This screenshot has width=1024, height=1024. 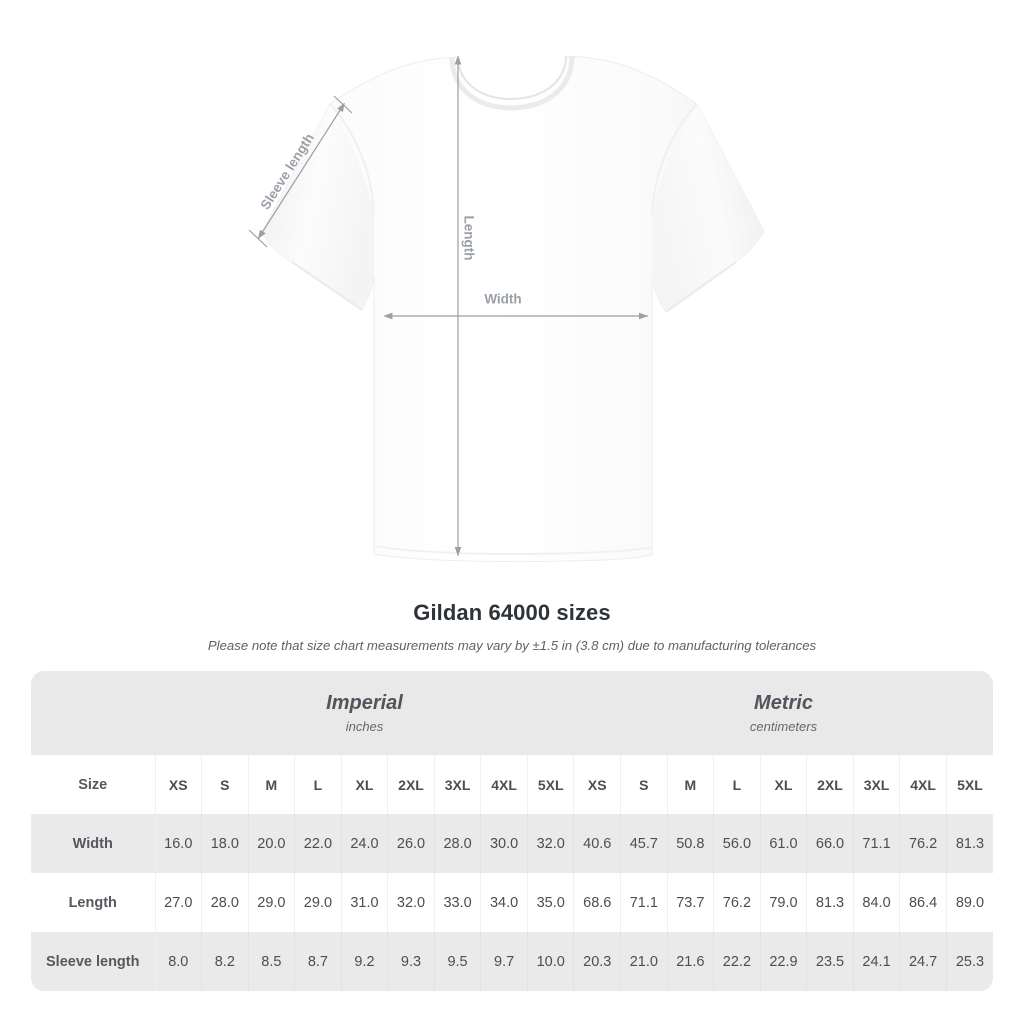 I want to click on column-header-imperial-xl: XL, so click(x=365, y=784).